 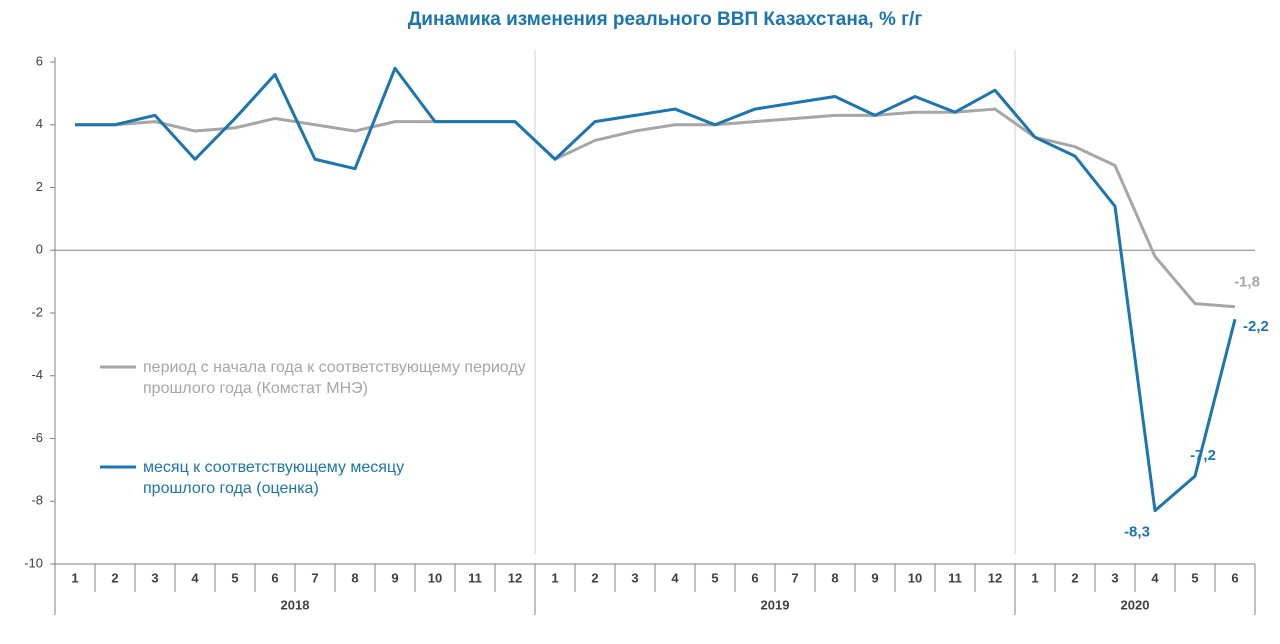 What do you see at coordinates (37, 437) in the screenshot?
I see `y-tick-label: -6` at bounding box center [37, 437].